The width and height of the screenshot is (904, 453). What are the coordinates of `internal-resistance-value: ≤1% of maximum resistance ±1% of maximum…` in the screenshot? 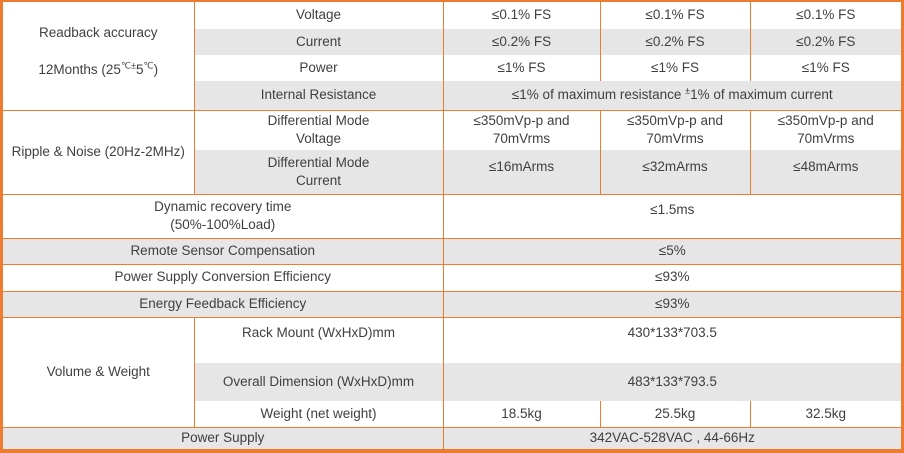 It's located at (671, 95).